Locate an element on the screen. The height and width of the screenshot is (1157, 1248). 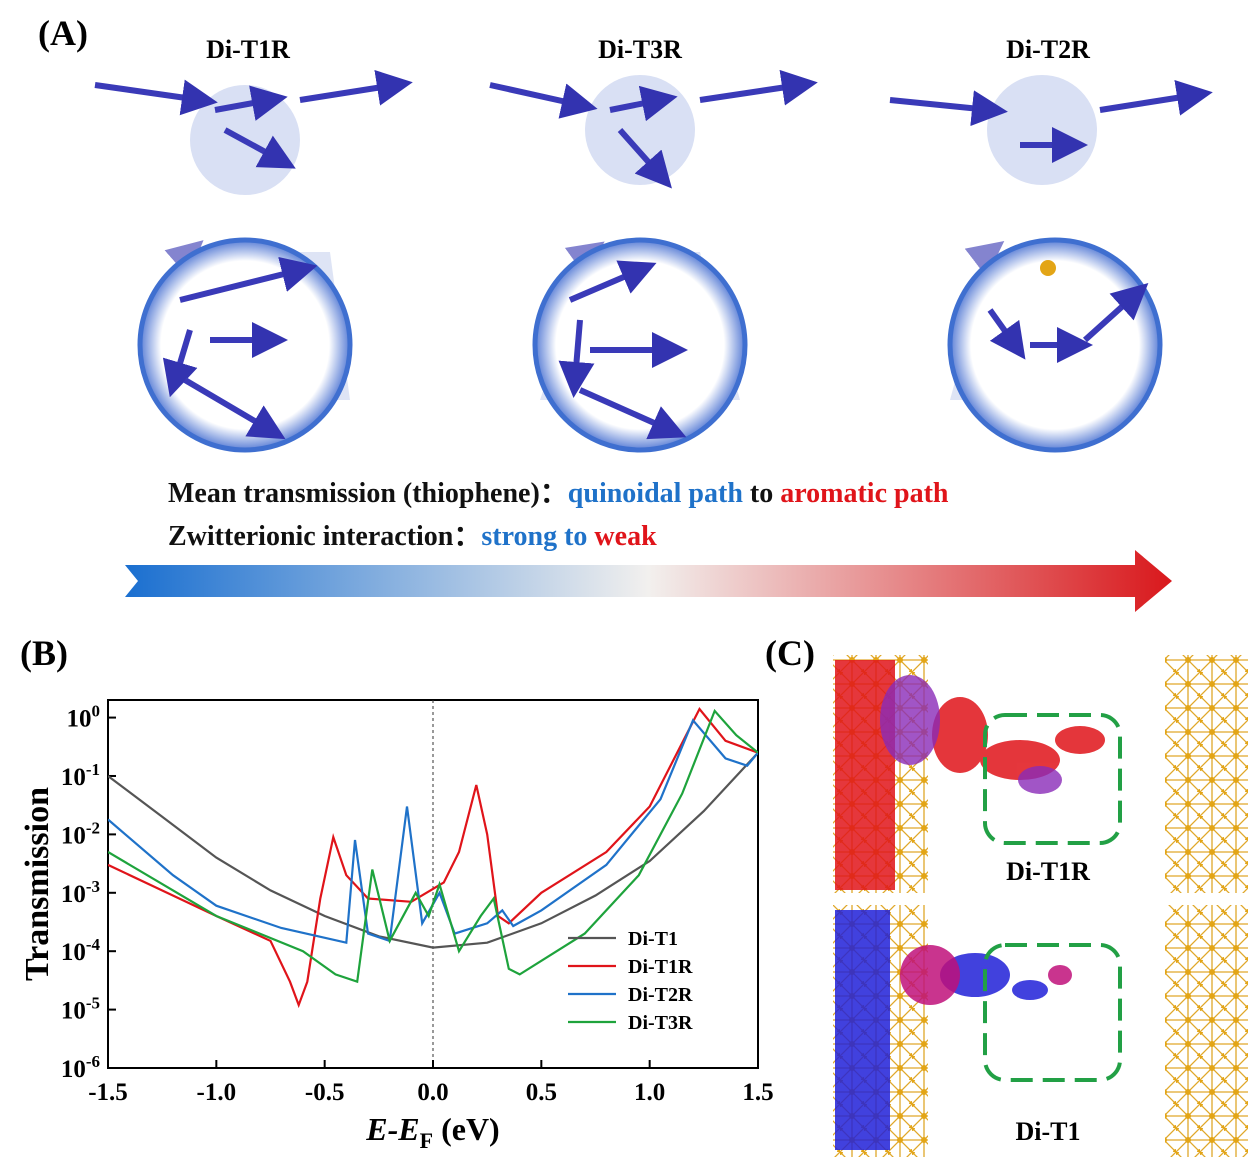
y-tick-label: 10⁻⁶ is located at coordinates (80, 1067).